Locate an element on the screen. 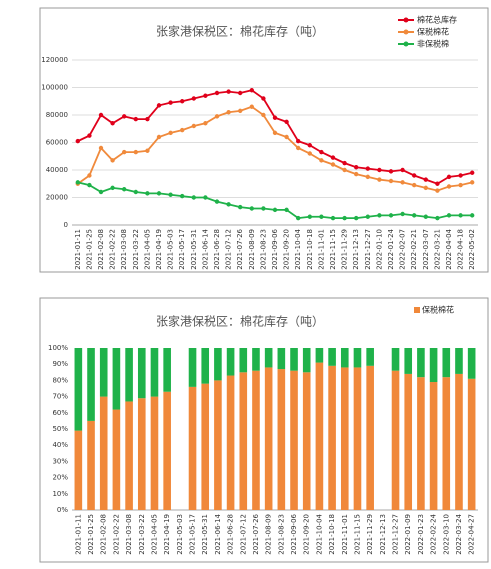  x-tick-label: 2021-01-11 is located at coordinates (78, 249).